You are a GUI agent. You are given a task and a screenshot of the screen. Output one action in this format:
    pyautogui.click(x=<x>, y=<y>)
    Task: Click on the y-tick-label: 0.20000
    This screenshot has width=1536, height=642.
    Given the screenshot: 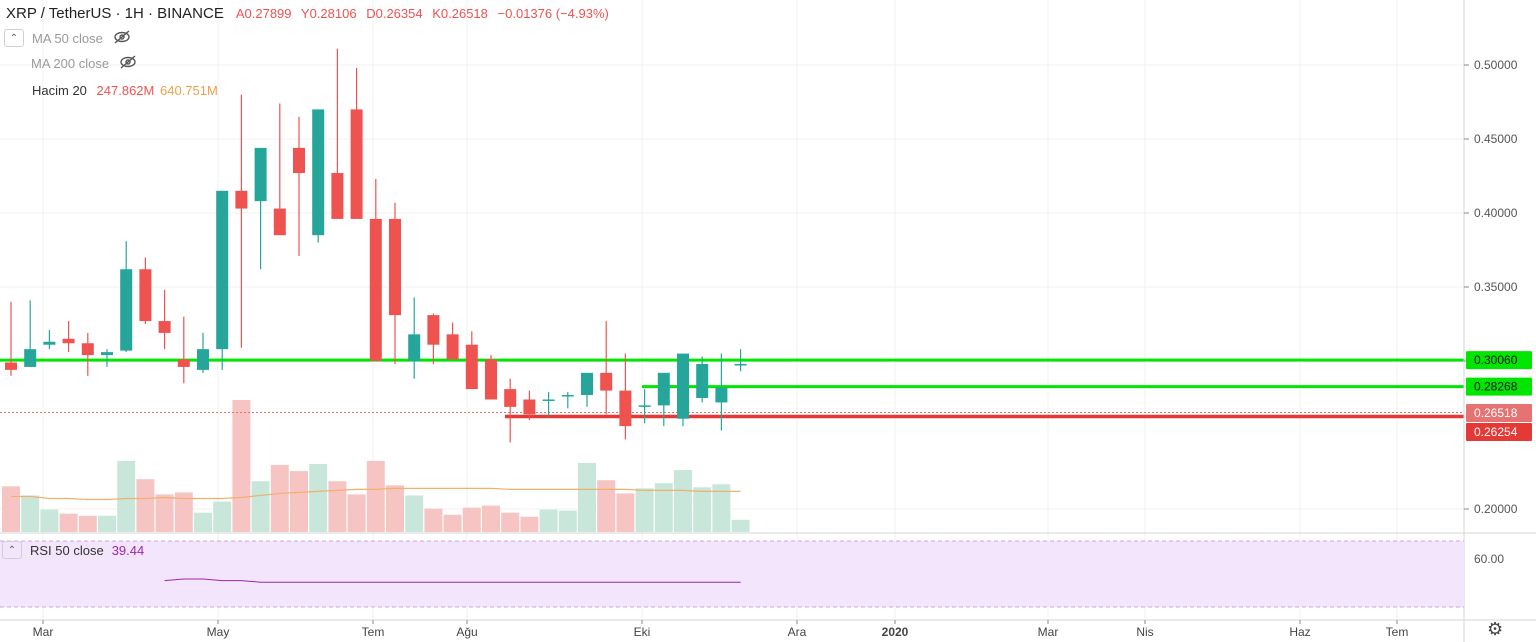 What is the action you would take?
    pyautogui.click(x=1496, y=509)
    